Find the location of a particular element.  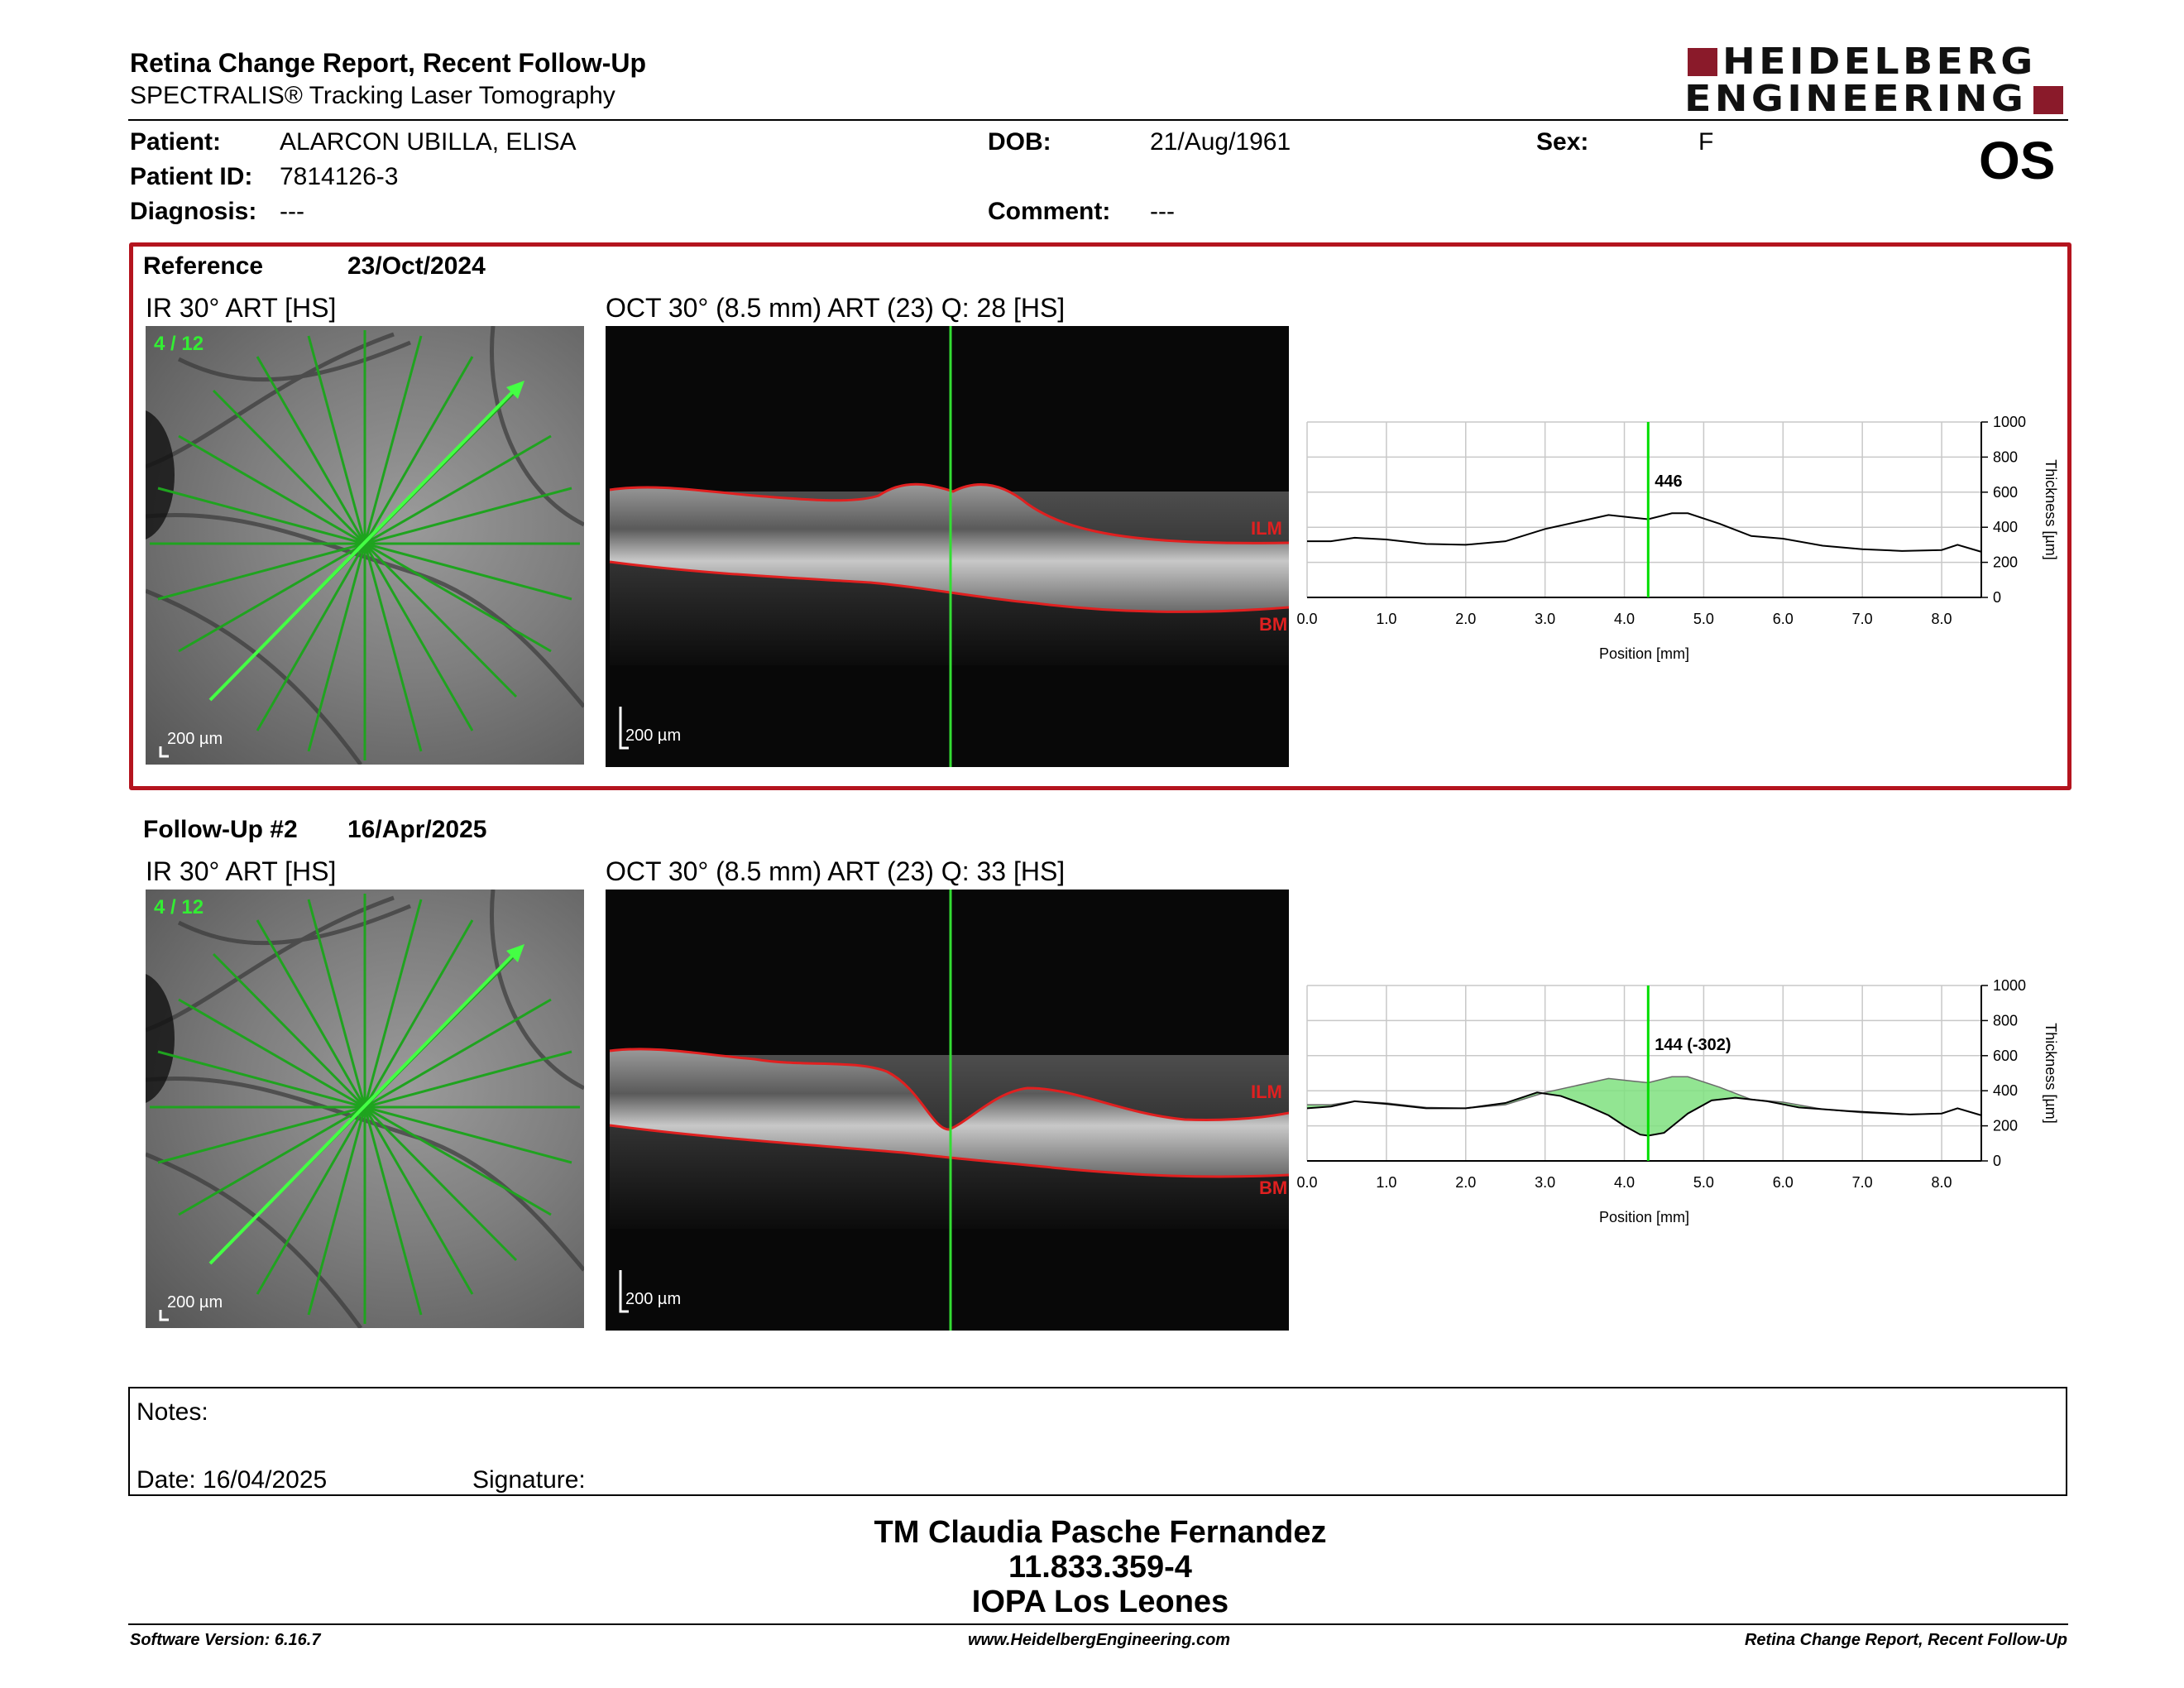

diagnosis-value: --- is located at coordinates (292, 211).